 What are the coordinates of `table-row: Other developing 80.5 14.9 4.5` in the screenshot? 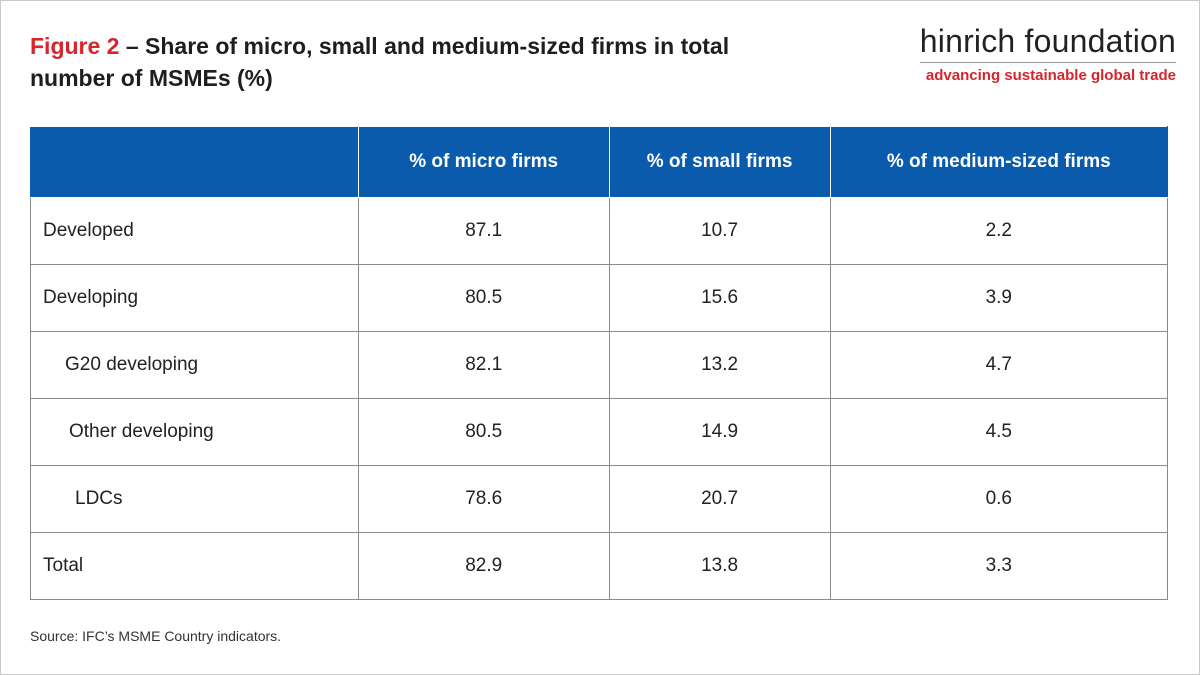 It's located at (599, 432).